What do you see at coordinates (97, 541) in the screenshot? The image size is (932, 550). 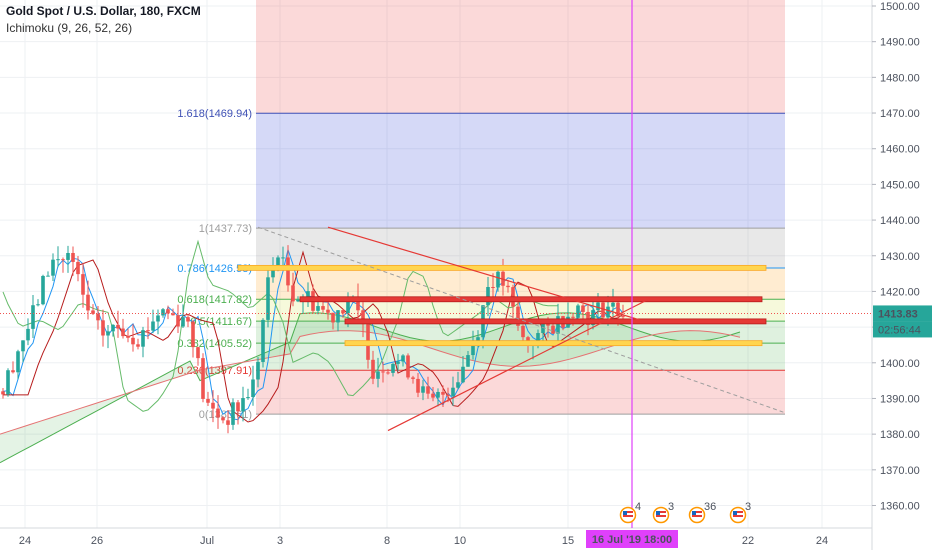 I see `time-tick-label: 26` at bounding box center [97, 541].